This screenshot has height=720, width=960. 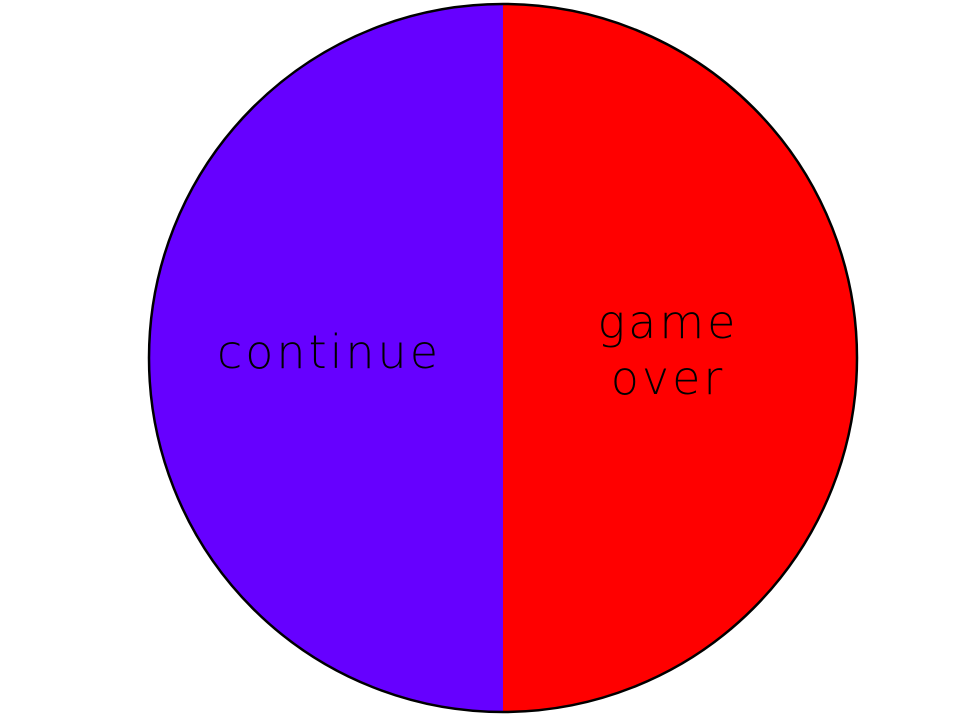 What do you see at coordinates (668, 322) in the screenshot?
I see `game-over-label-line1: game` at bounding box center [668, 322].